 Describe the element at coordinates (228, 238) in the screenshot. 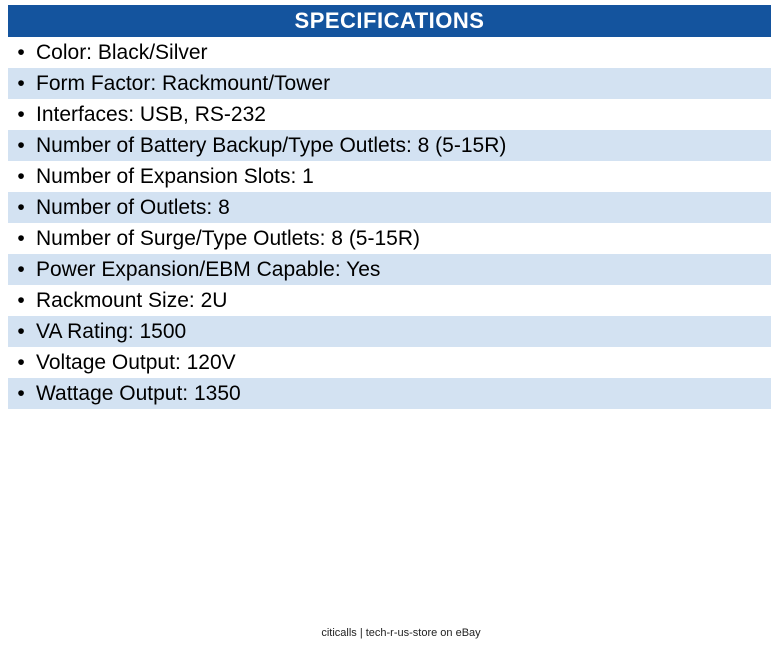

I see `spec-text: Number of Surge/Type Outlets: 8 (5-15R)` at that location.